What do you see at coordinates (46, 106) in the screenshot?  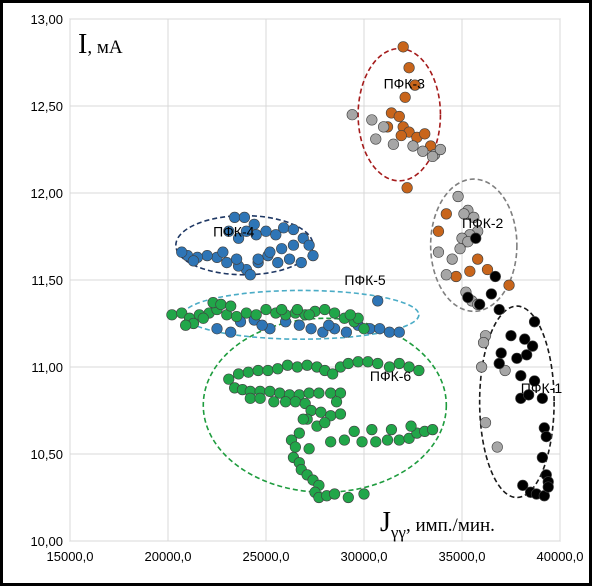 I see `y-tick-label: 12,50` at bounding box center [46, 106].